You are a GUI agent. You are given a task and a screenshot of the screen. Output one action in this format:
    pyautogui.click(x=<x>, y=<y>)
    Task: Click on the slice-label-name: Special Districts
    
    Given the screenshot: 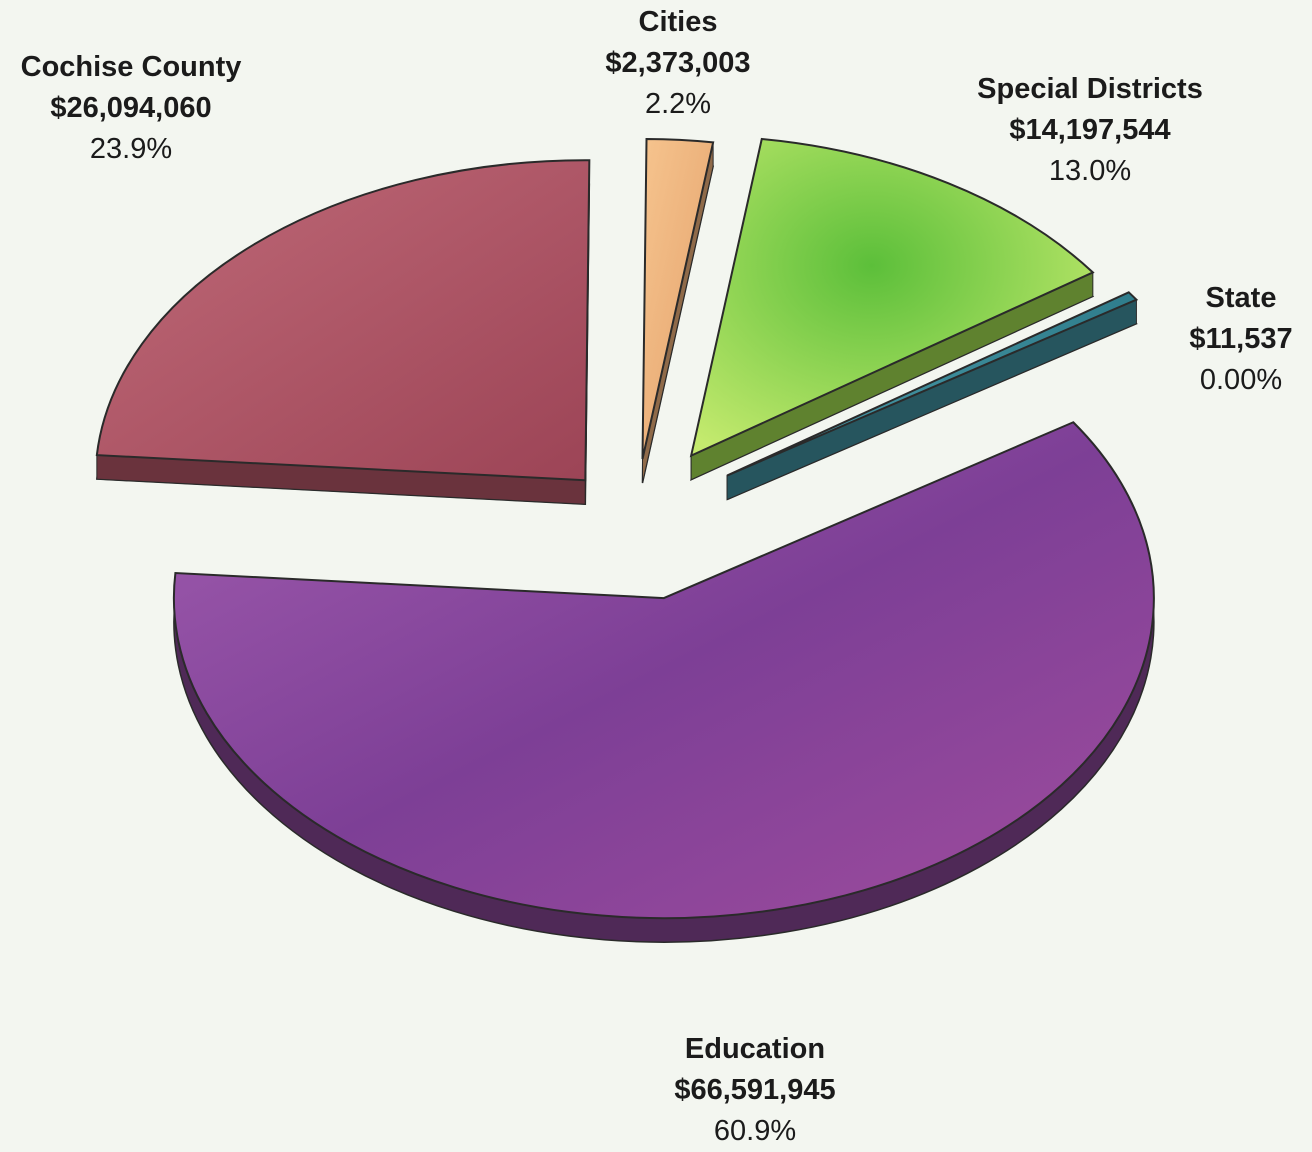 What is the action you would take?
    pyautogui.click(x=1090, y=89)
    